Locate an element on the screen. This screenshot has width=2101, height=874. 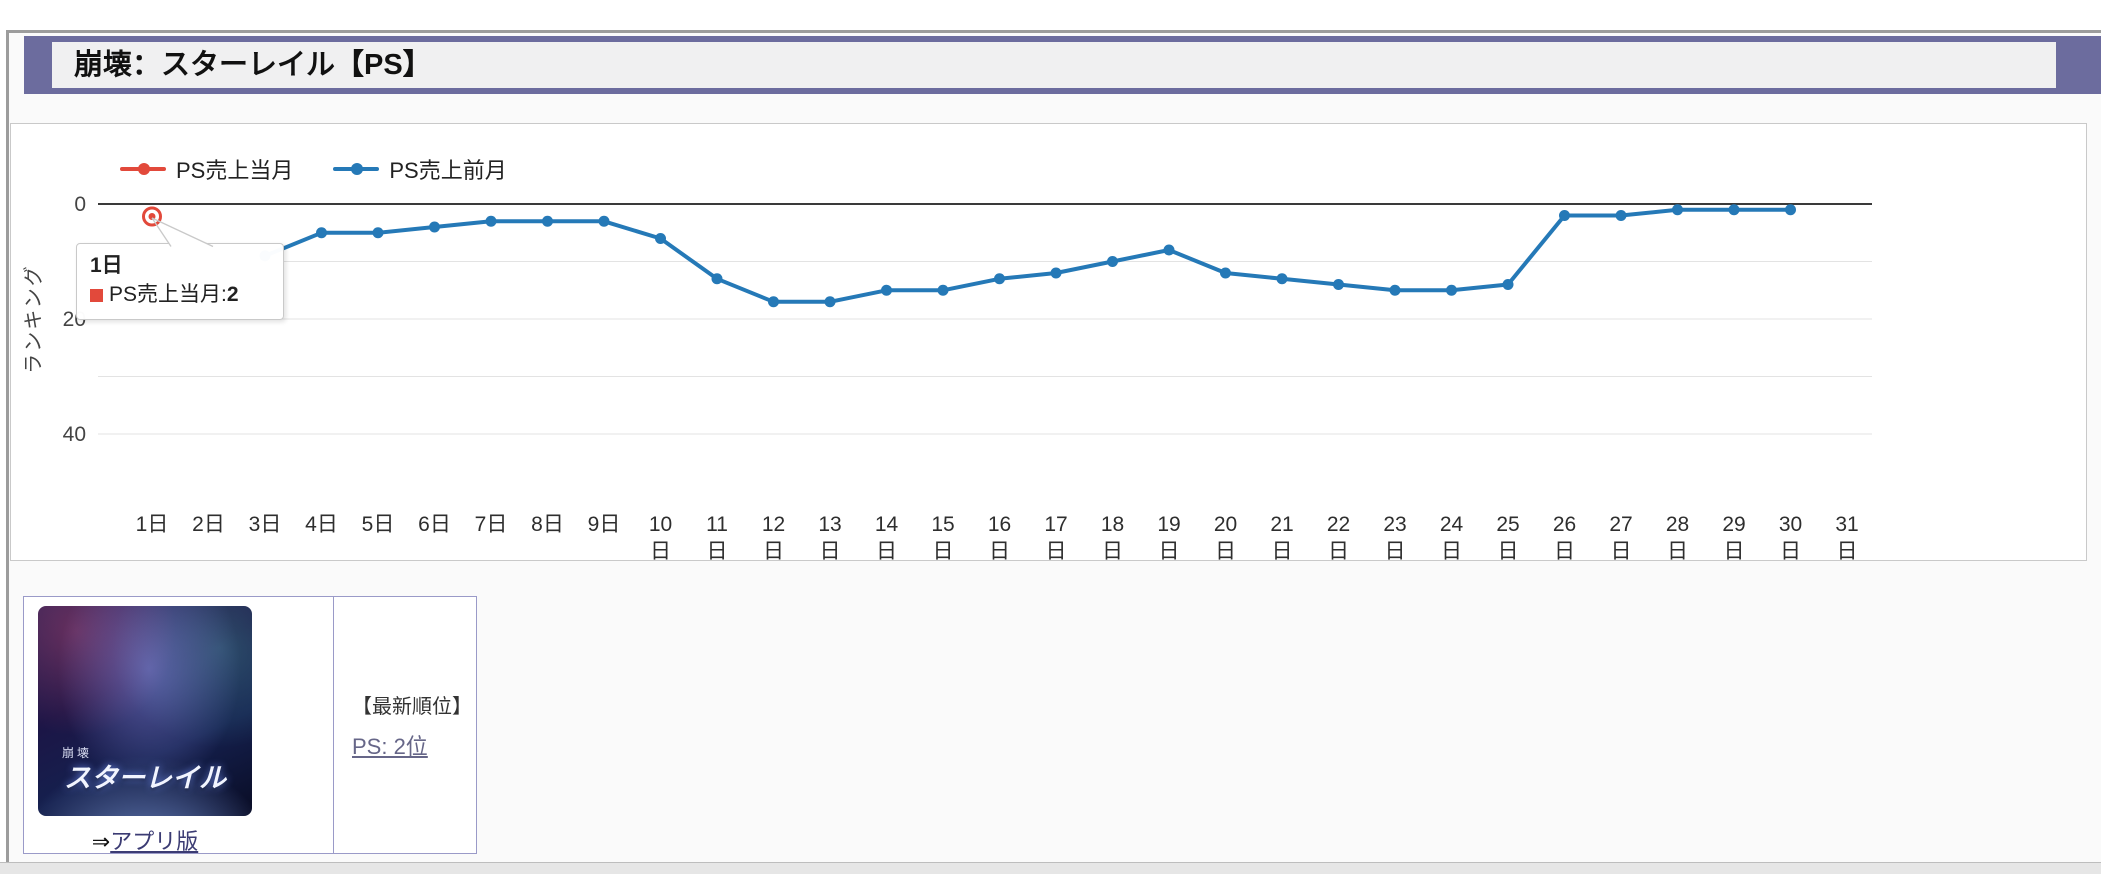
legend-item: PS売上前月 is located at coordinates (420, 169).